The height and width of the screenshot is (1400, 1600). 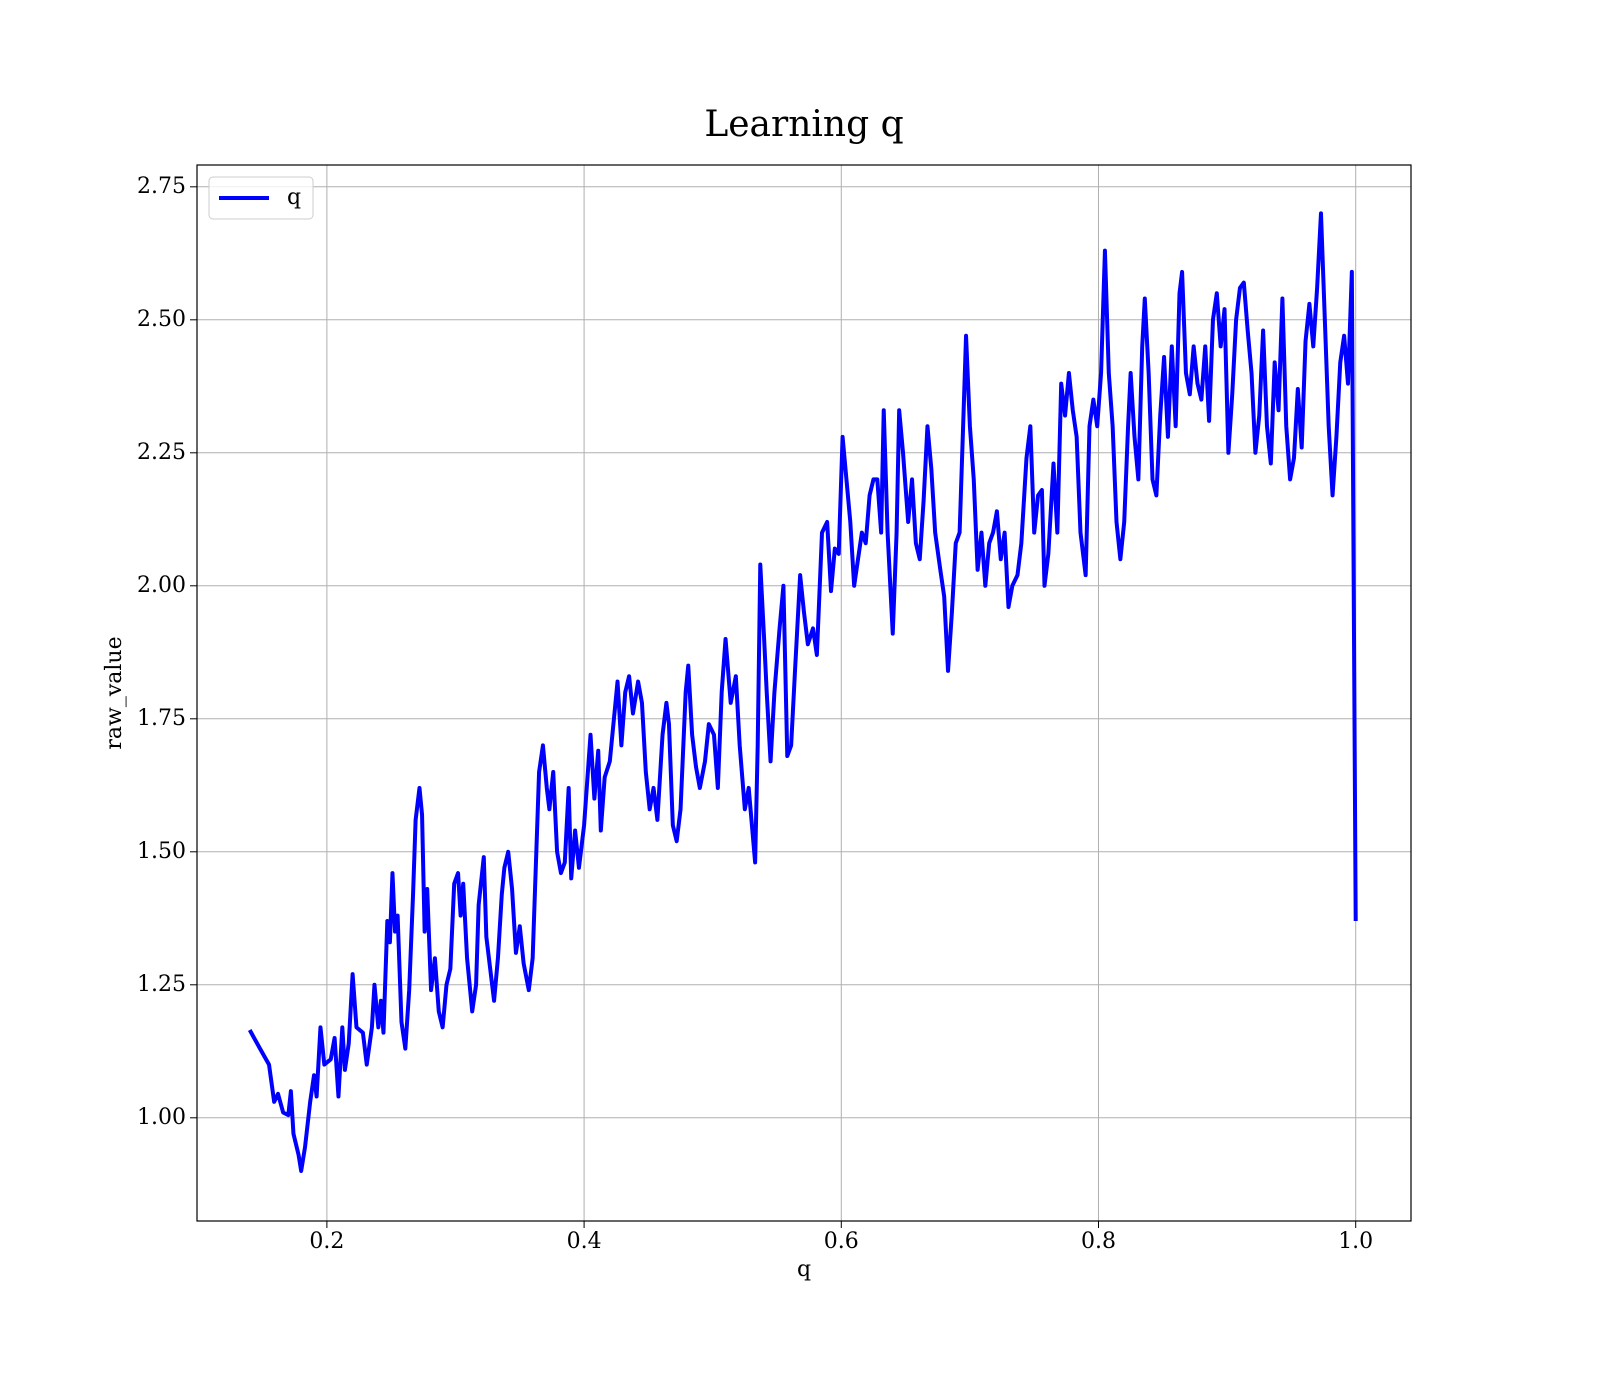 What do you see at coordinates (161, 585) in the screenshot?
I see `y-tick-label: 2.00` at bounding box center [161, 585].